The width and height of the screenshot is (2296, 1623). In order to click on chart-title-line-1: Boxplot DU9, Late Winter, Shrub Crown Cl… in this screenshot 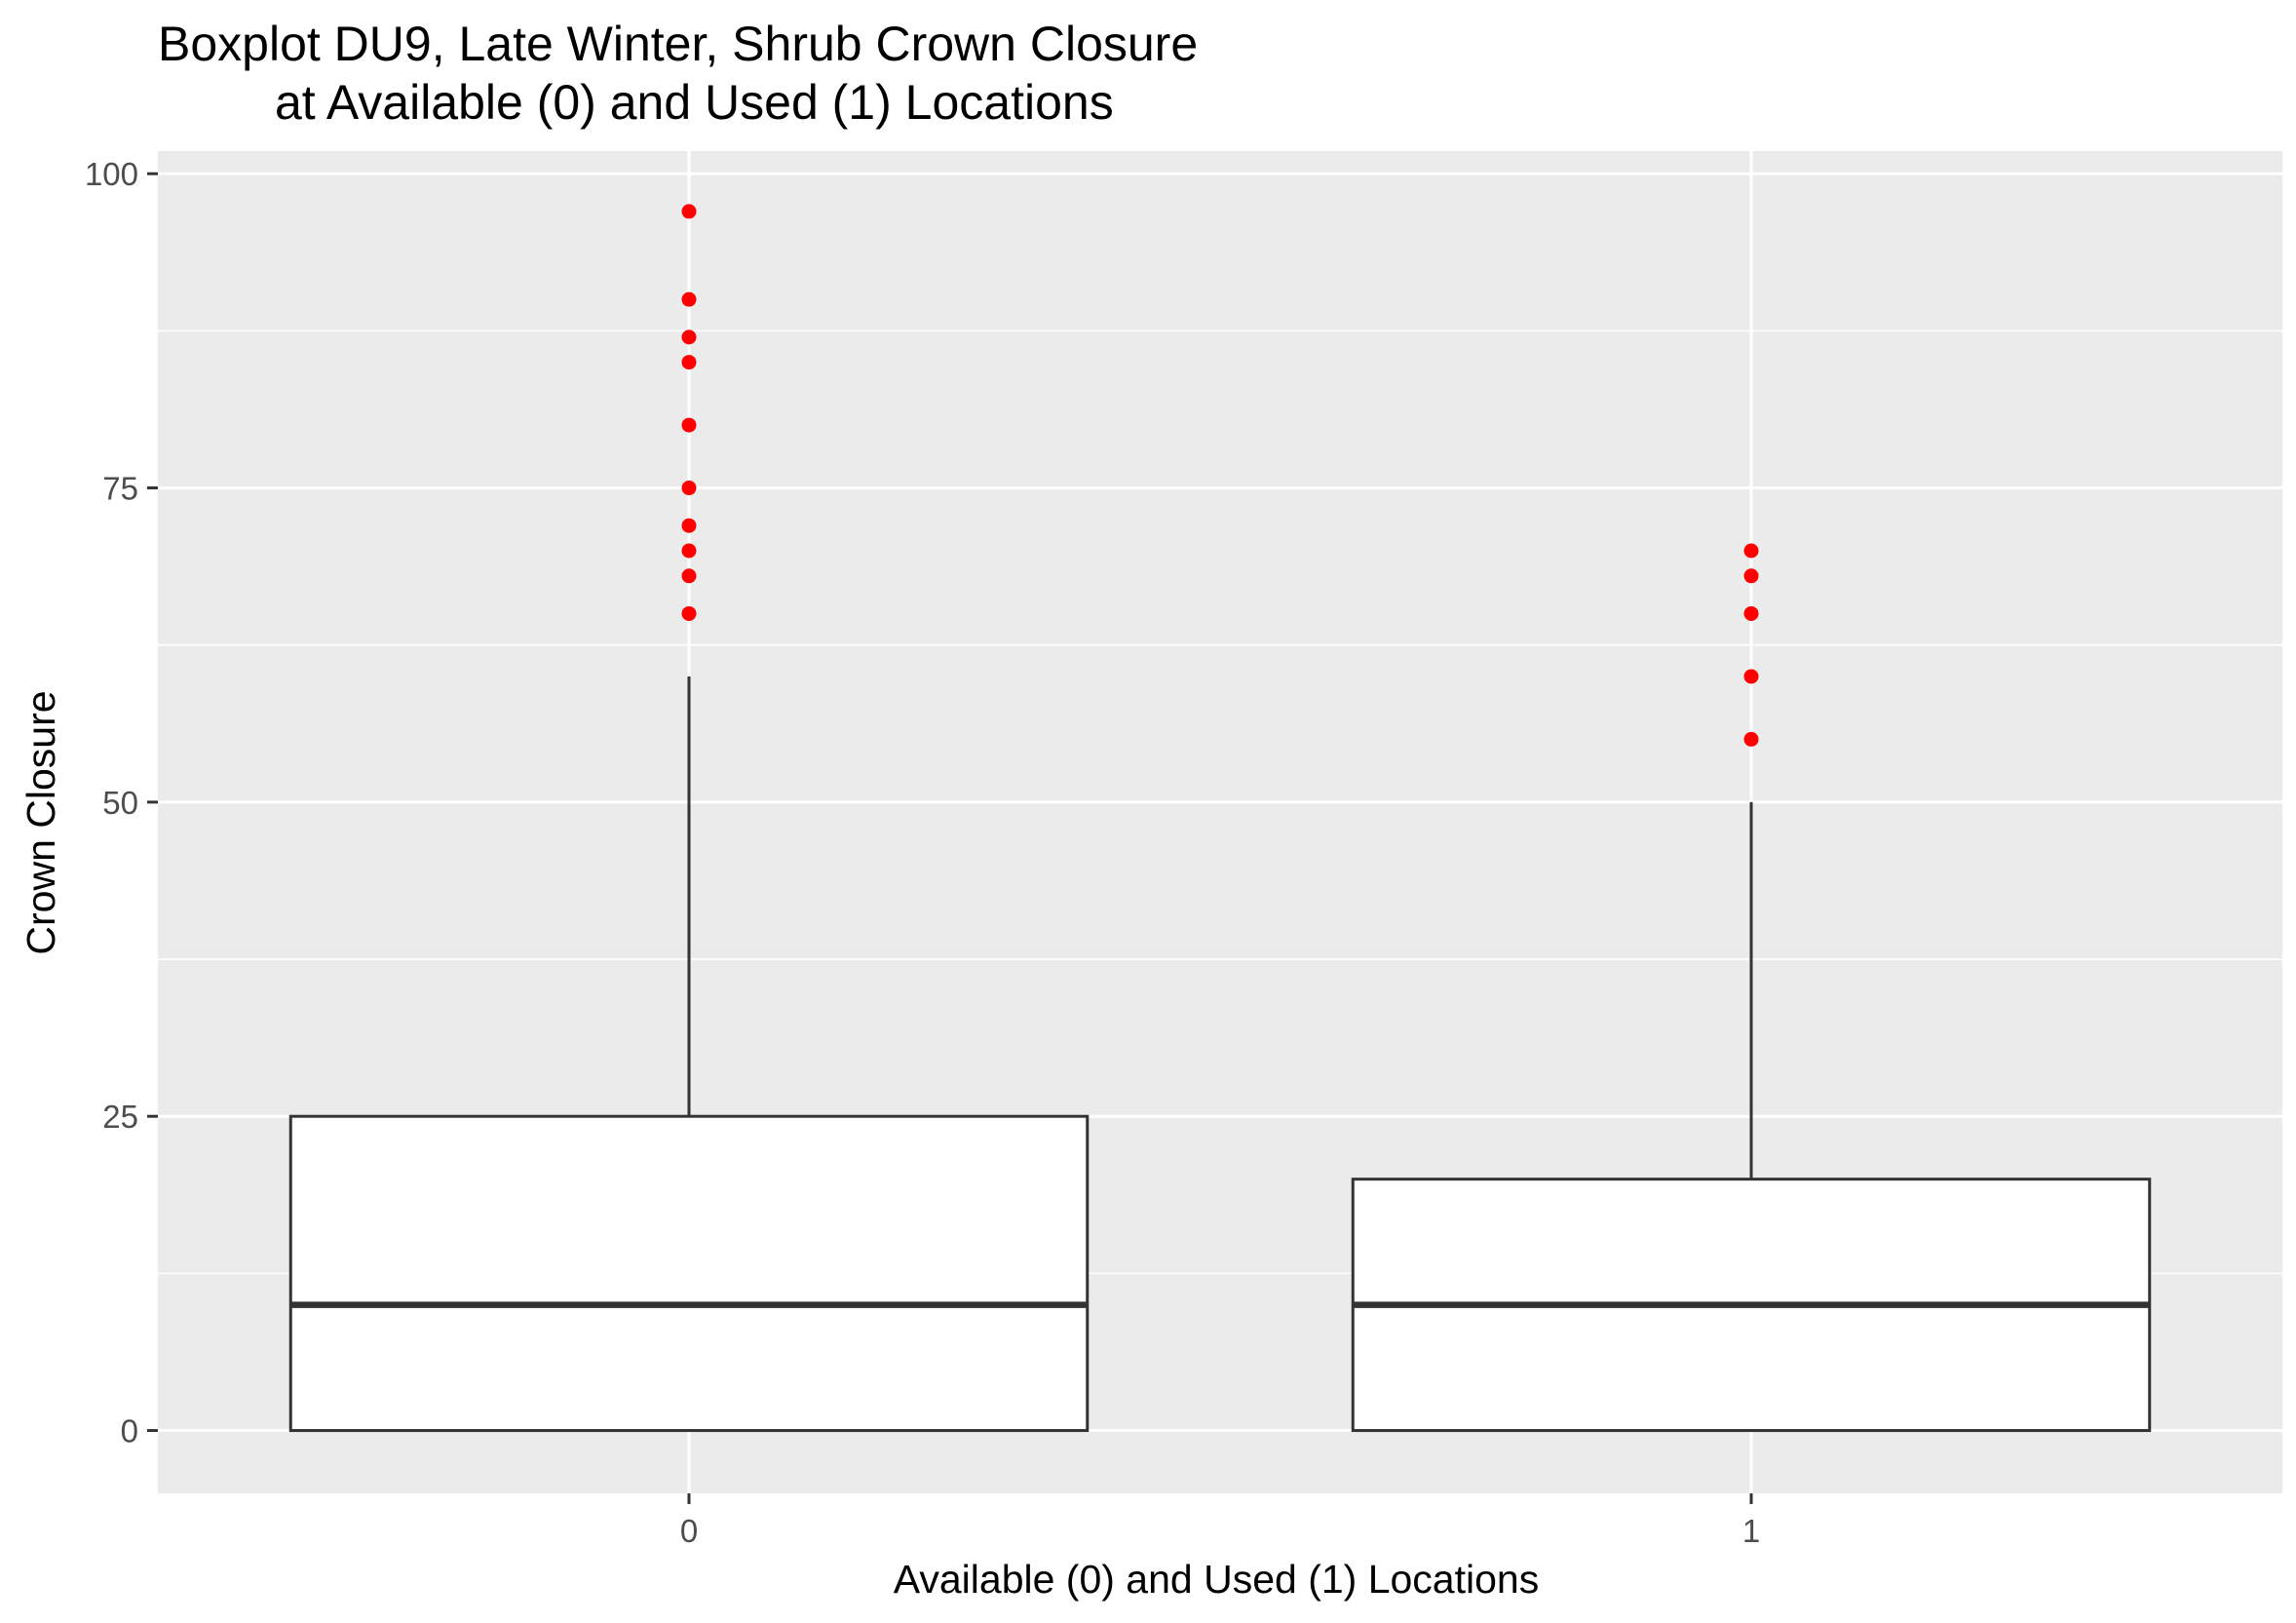, I will do `click(678, 44)`.